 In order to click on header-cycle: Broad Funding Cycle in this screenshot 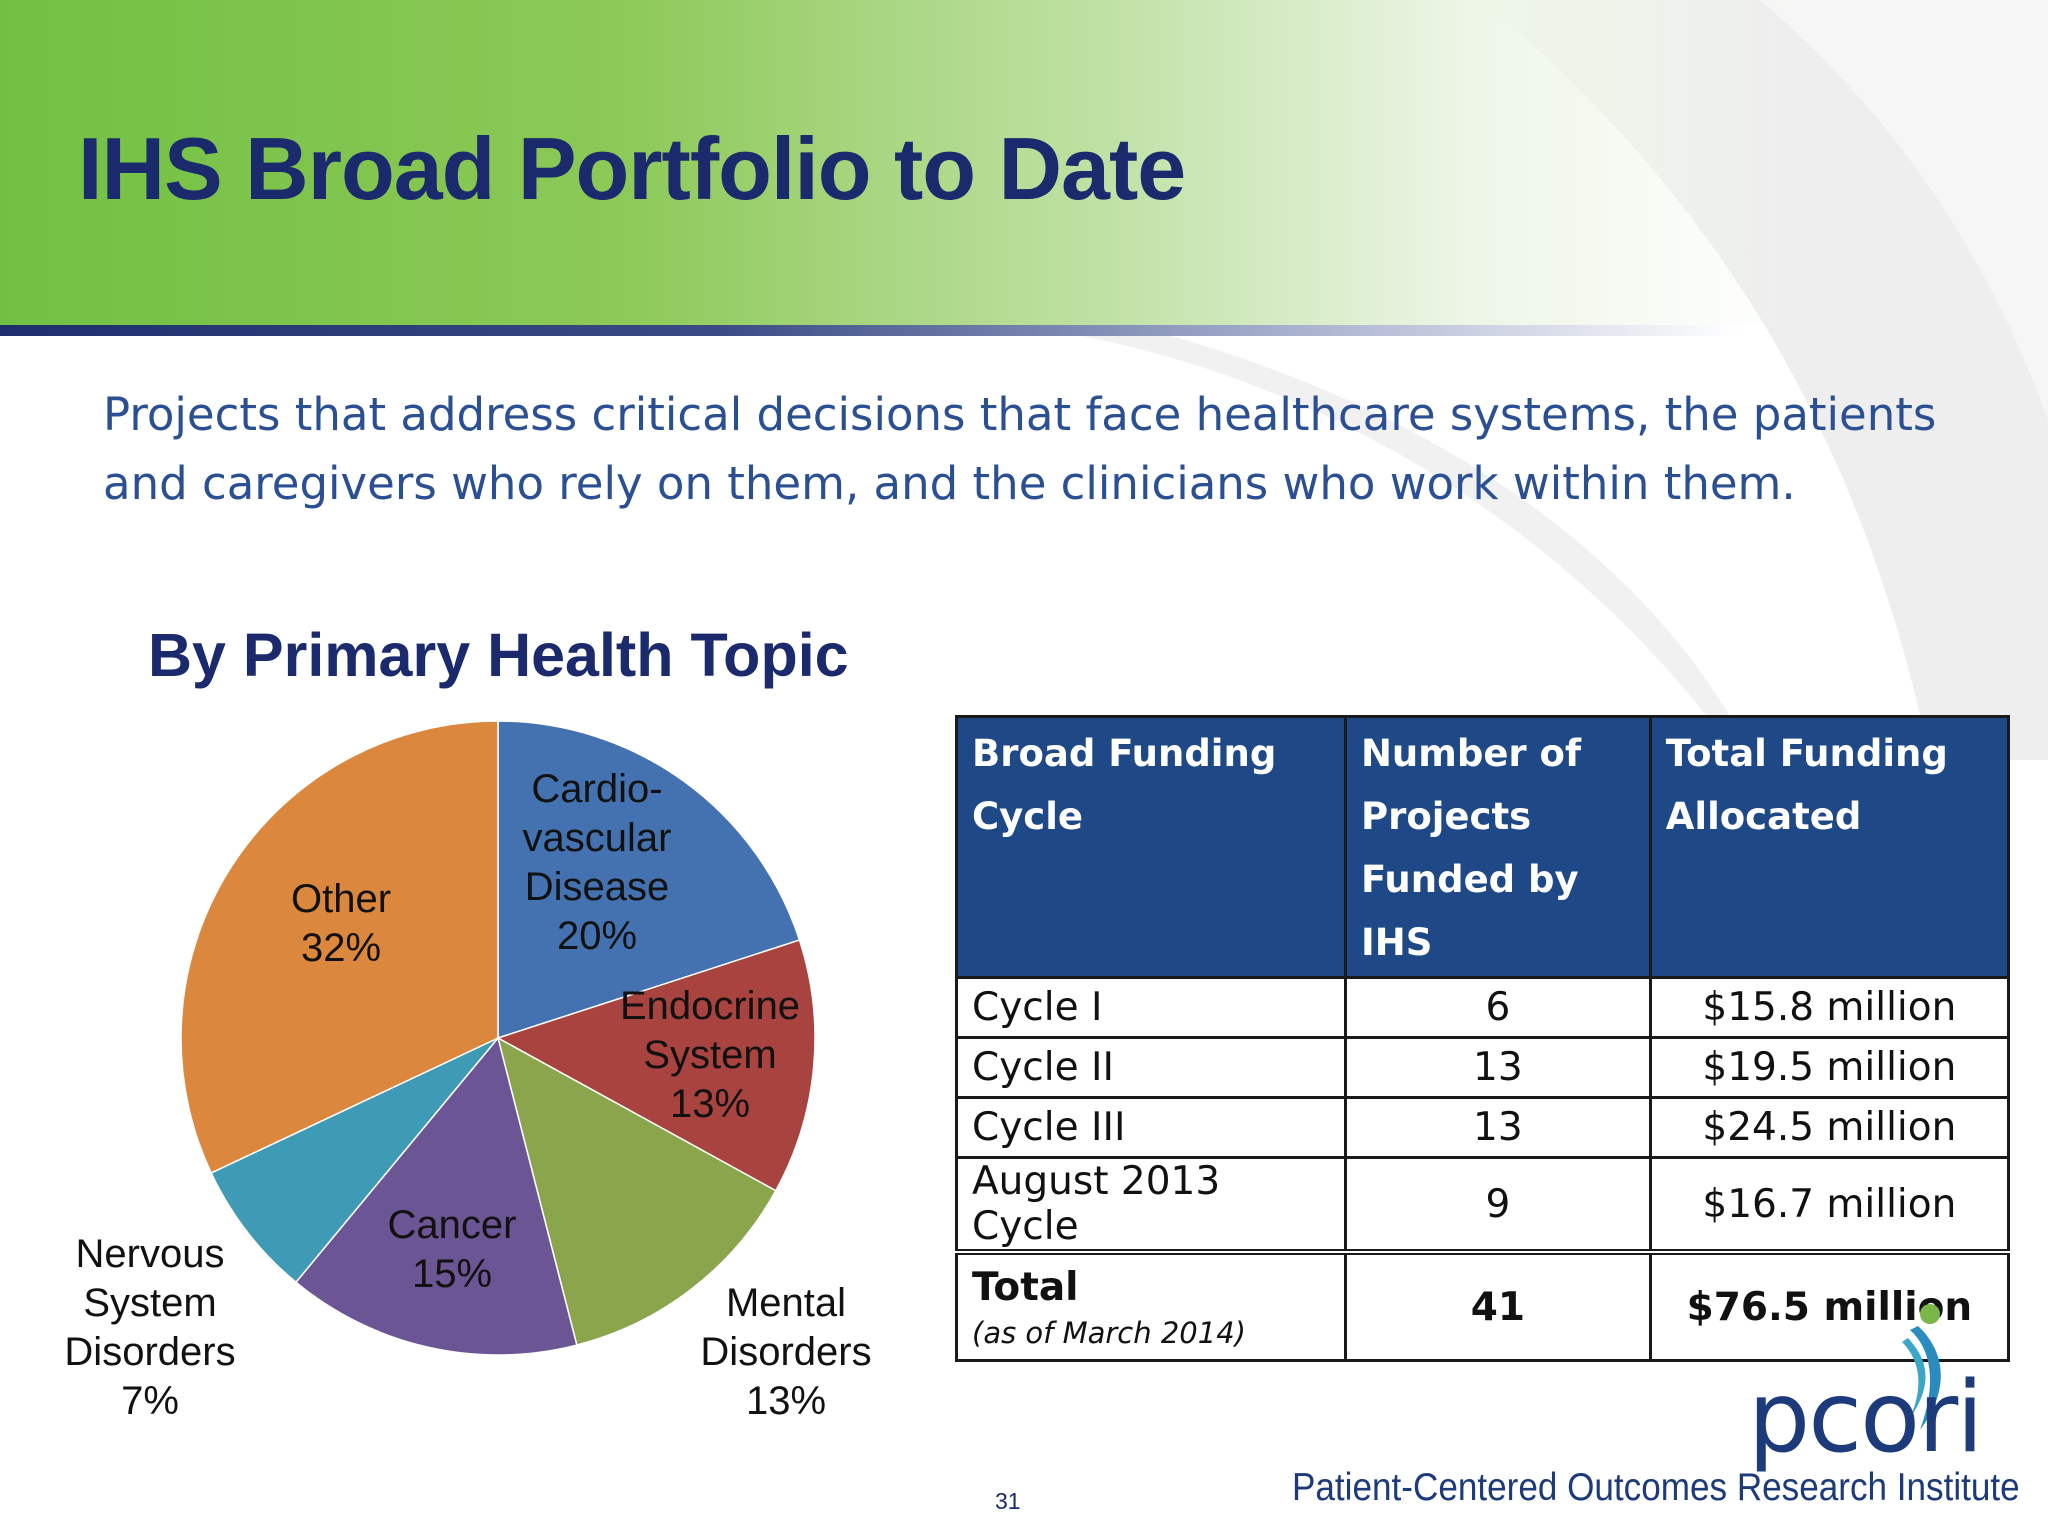, I will do `click(1151, 847)`.